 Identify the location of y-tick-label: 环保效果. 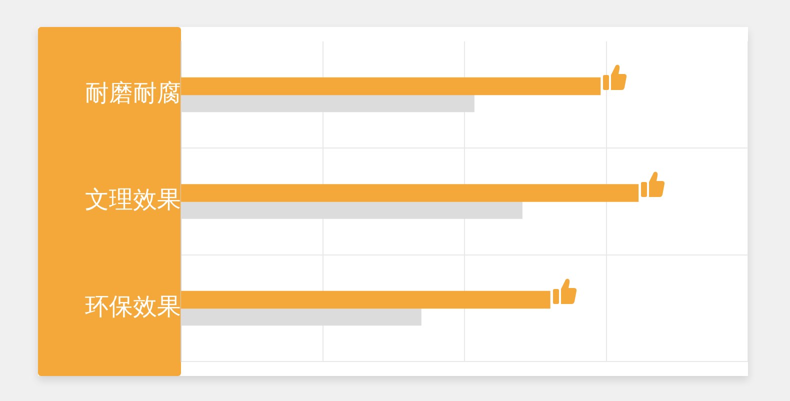
(133, 306).